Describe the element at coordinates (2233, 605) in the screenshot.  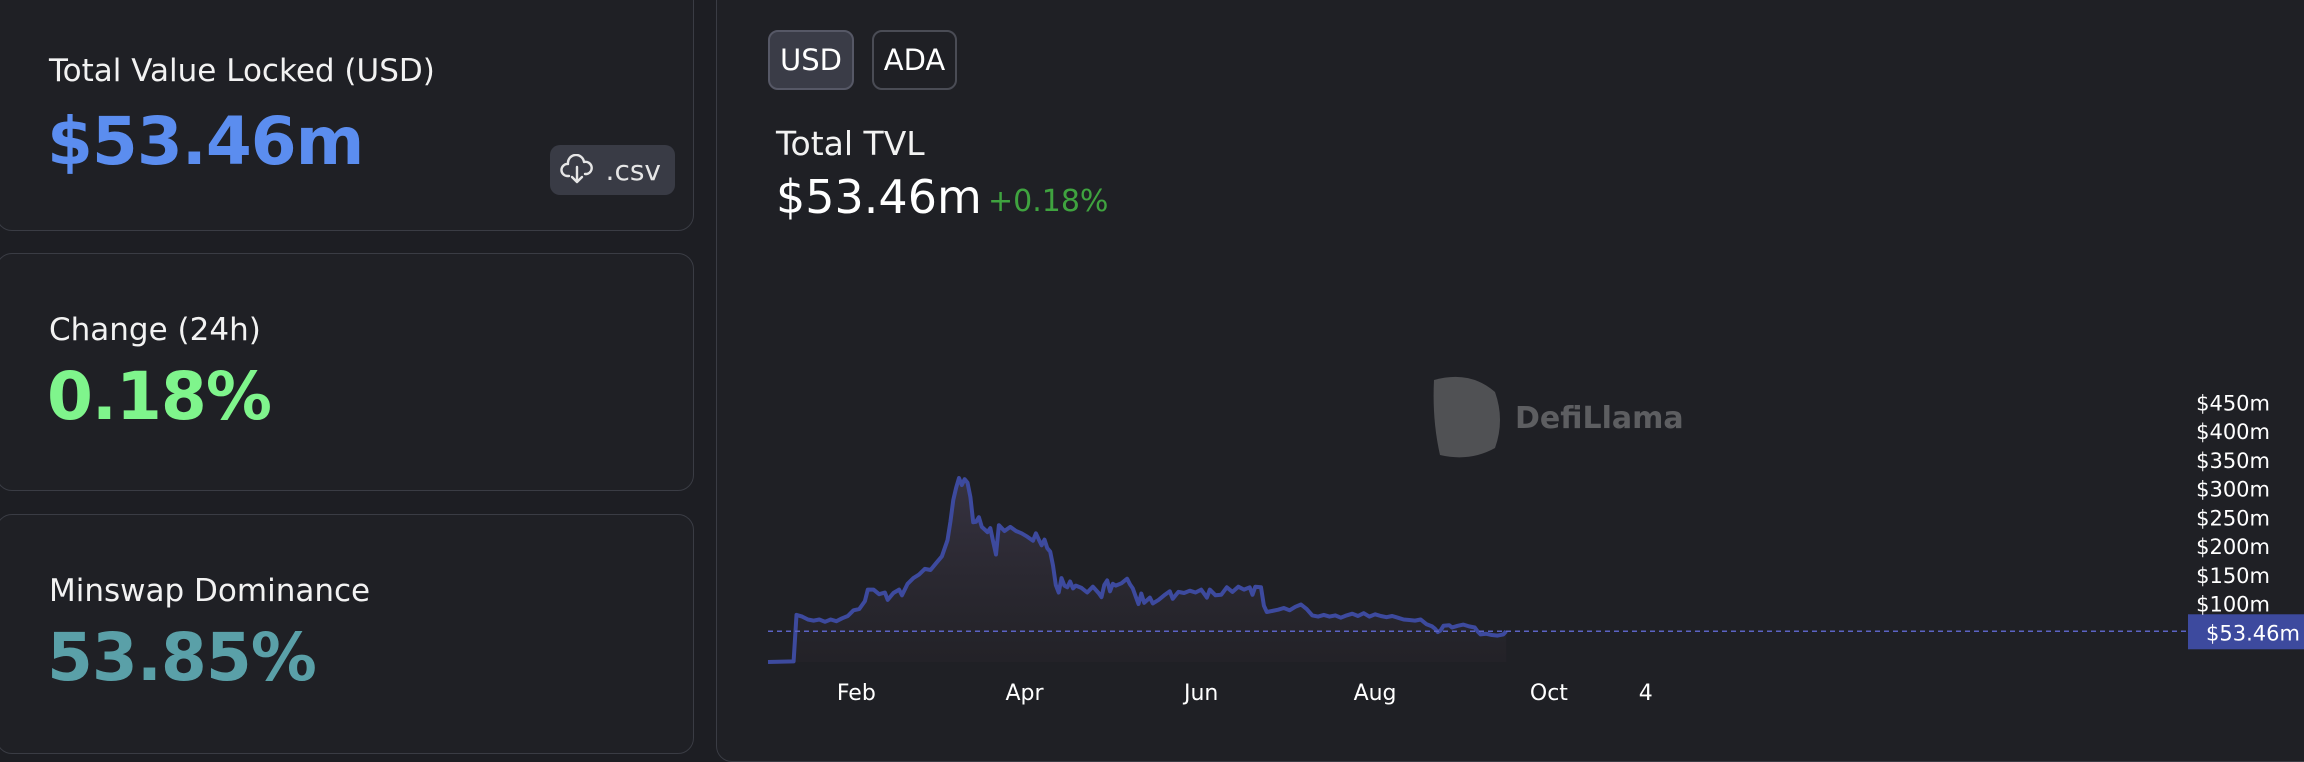
I see `y-axis-tick-label: $100m` at that location.